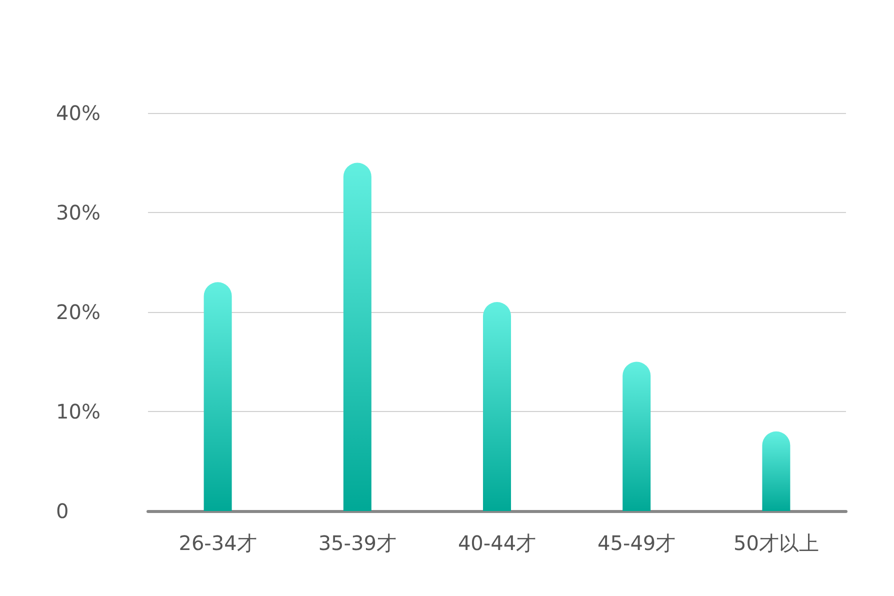  What do you see at coordinates (78, 212) in the screenshot?
I see `y-tick-label: 30%` at bounding box center [78, 212].